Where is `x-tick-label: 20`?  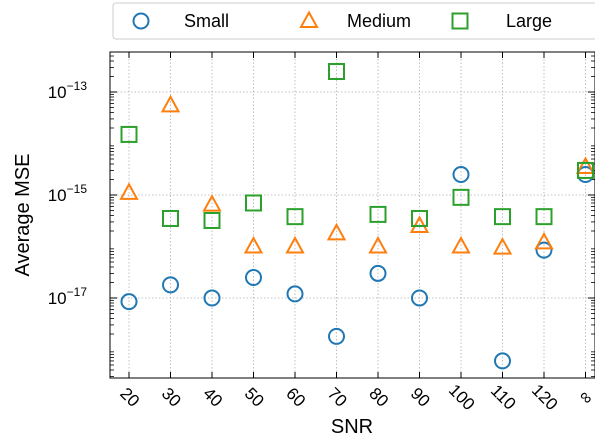 x-tick-label: 20 is located at coordinates (129, 397).